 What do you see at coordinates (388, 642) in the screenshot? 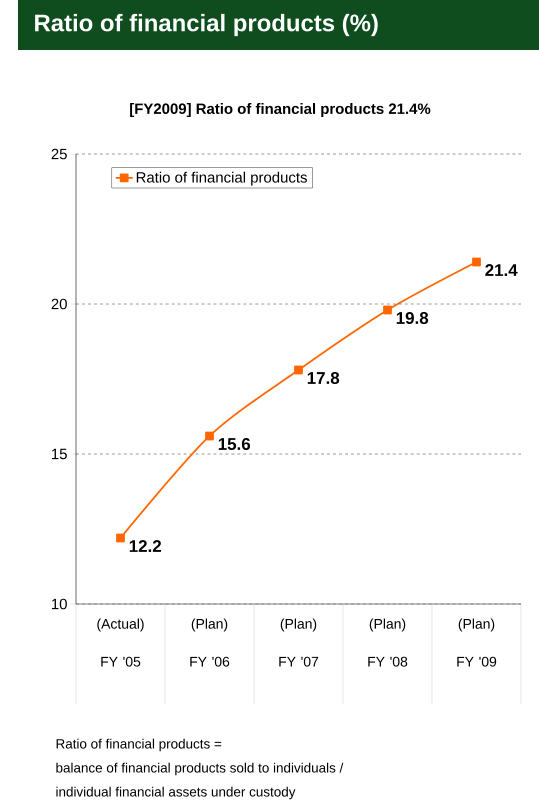
I see `category-label: (Plan) FY '08` at bounding box center [388, 642].